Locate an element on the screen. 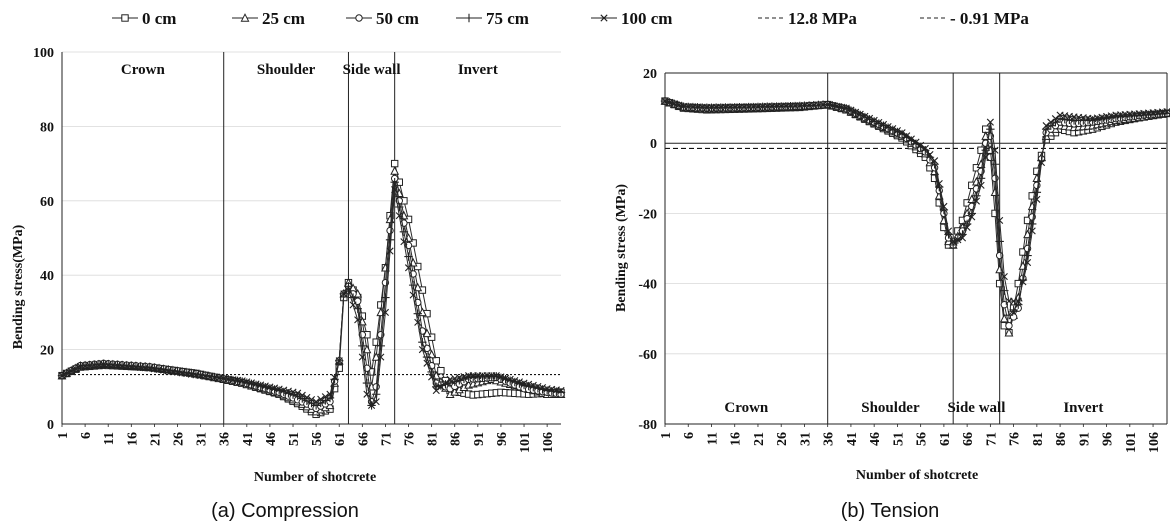 The height and width of the screenshot is (524, 1170). chart-compression-y-axis-title: Bending stress(MPa) is located at coordinates (18, 286).